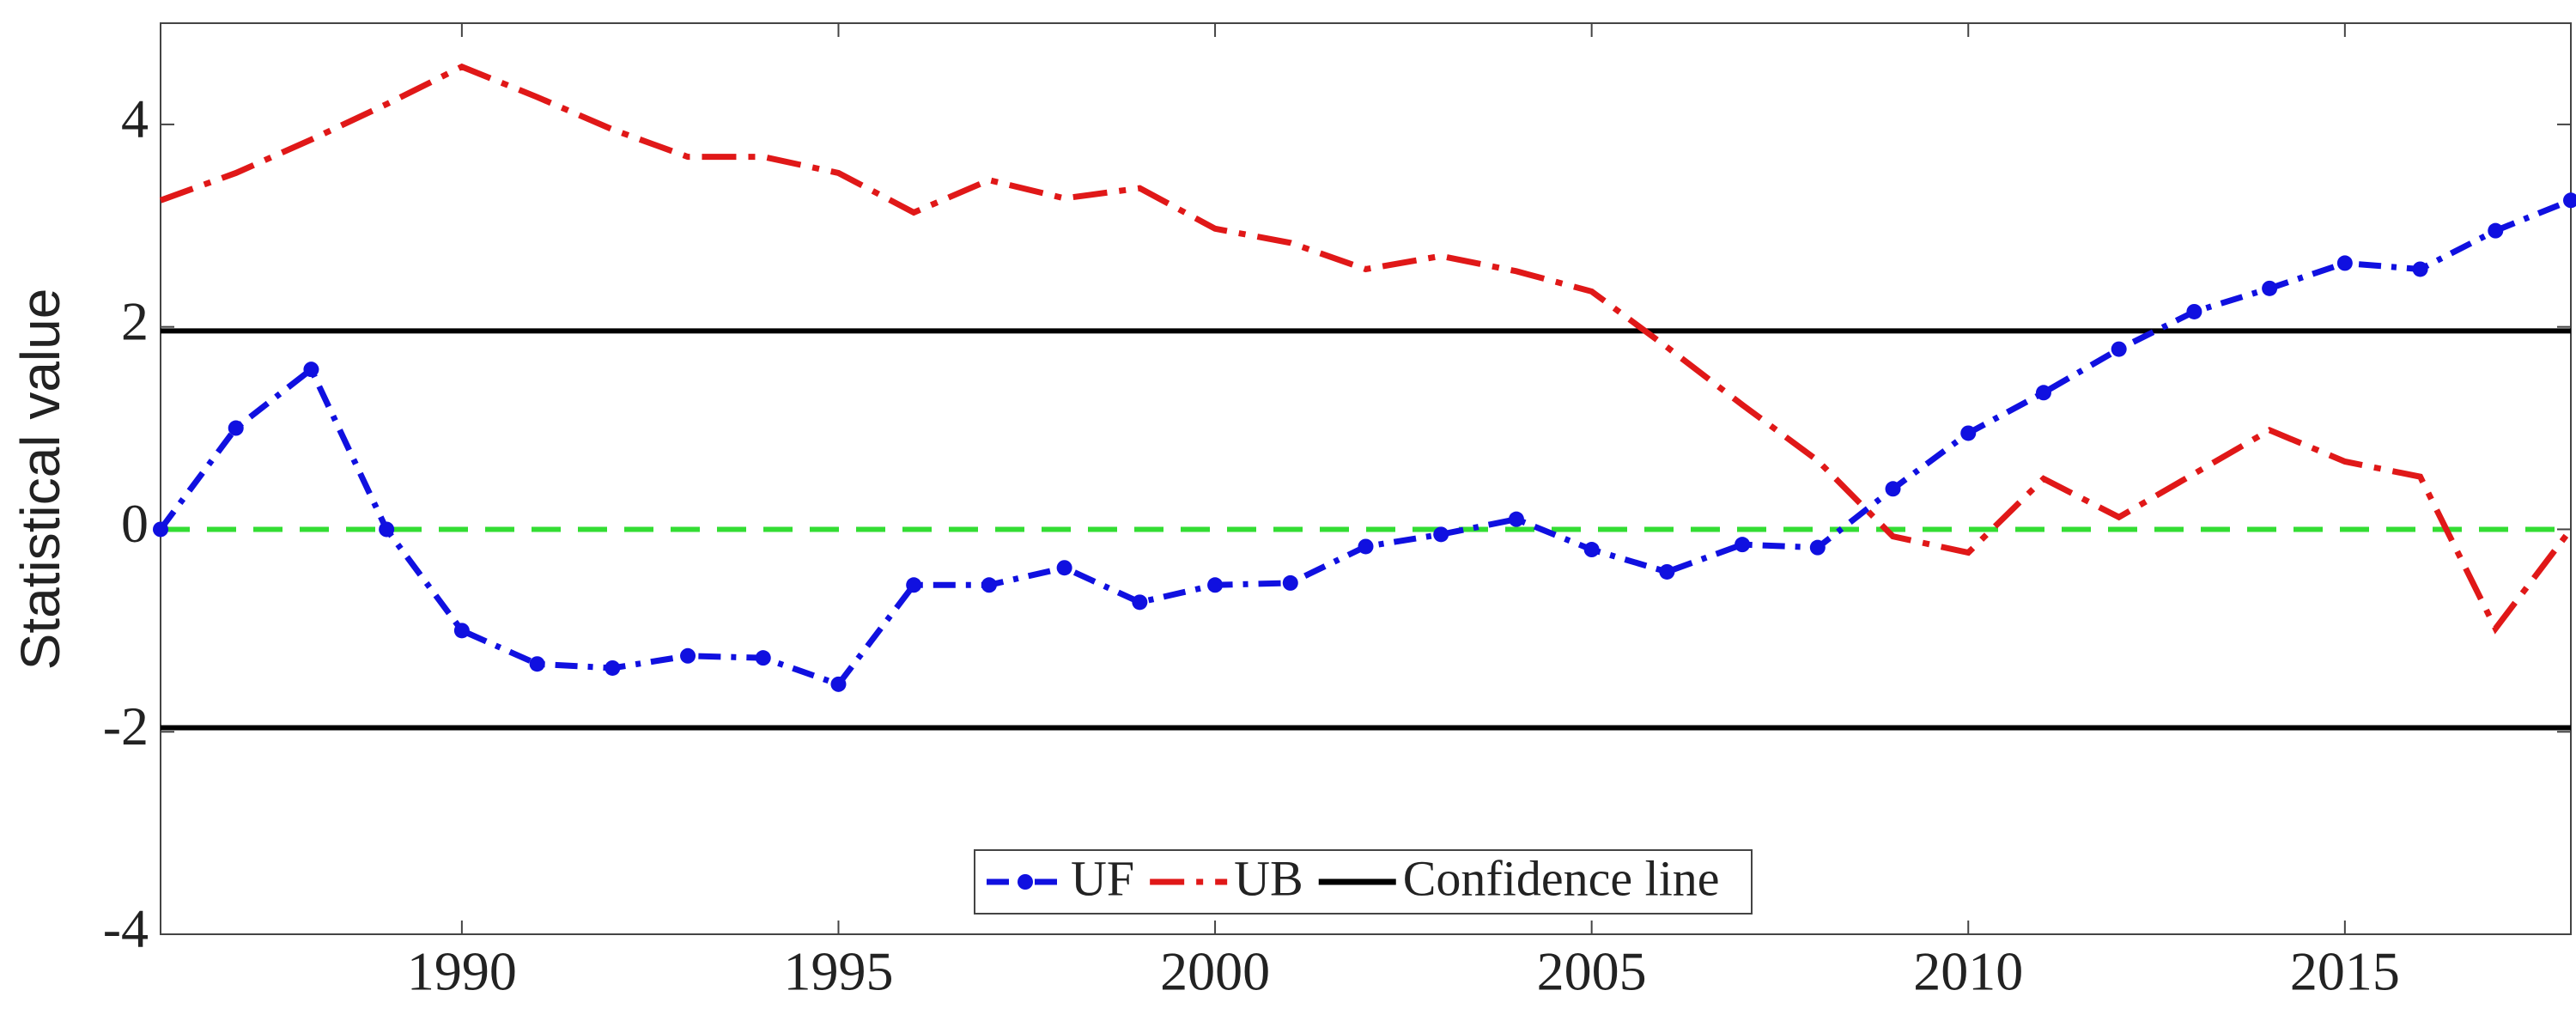 This screenshot has height=1027, width=2576. Describe the element at coordinates (1268, 878) in the screenshot. I see `legend-label: UB` at that location.